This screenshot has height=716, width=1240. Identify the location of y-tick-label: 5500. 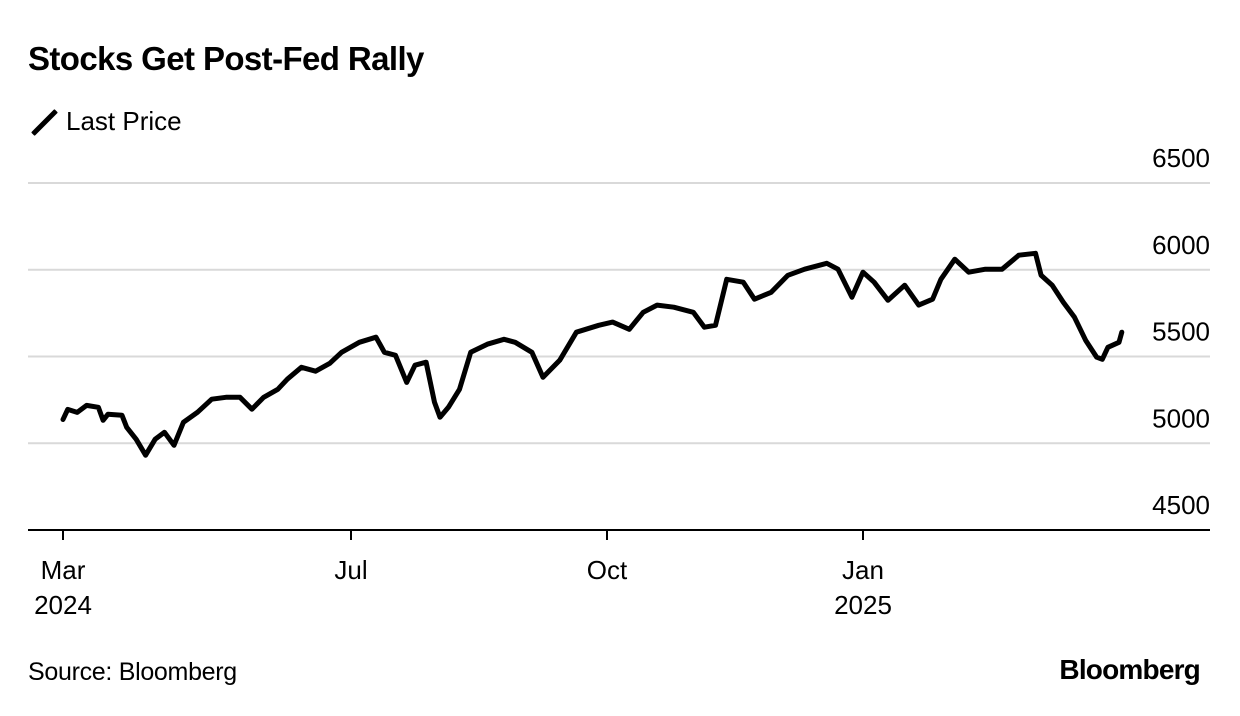
(1181, 332).